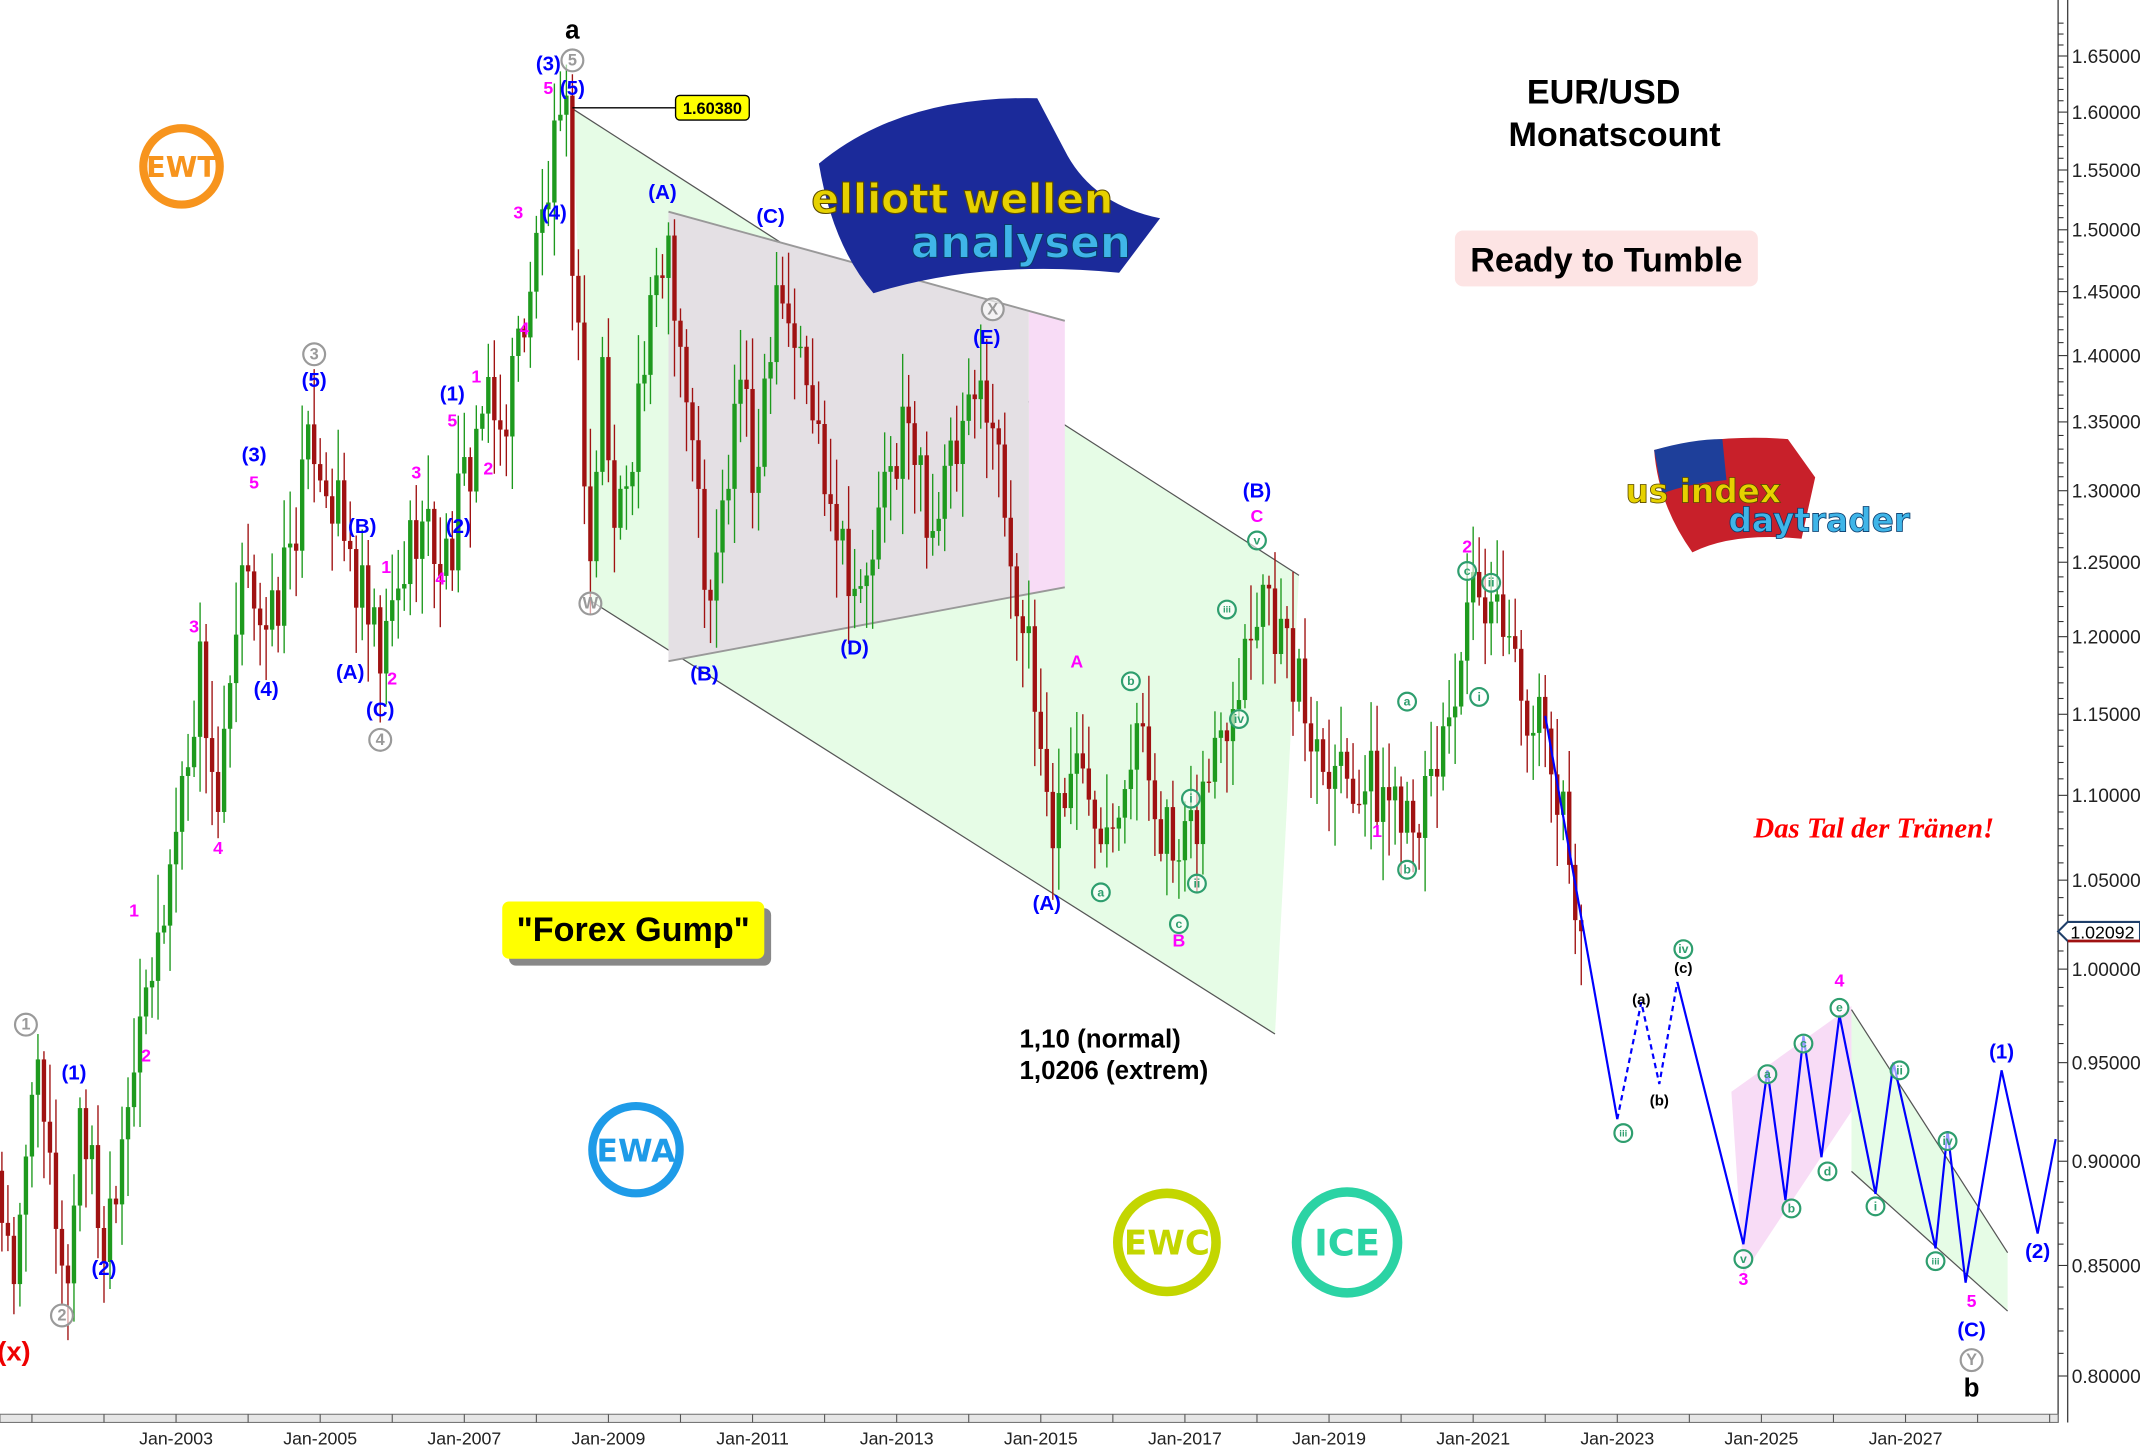 The height and width of the screenshot is (1447, 2140). Describe the element at coordinates (452, 421) in the screenshot. I see `wave-label: 5` at that location.